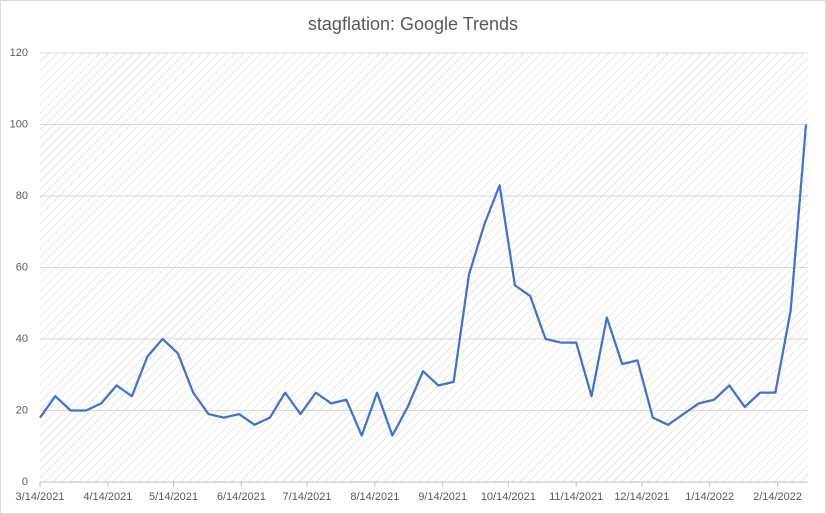 Image resolution: width=826 pixels, height=514 pixels. I want to click on x-tick-label: 6/14/2021, so click(241, 497).